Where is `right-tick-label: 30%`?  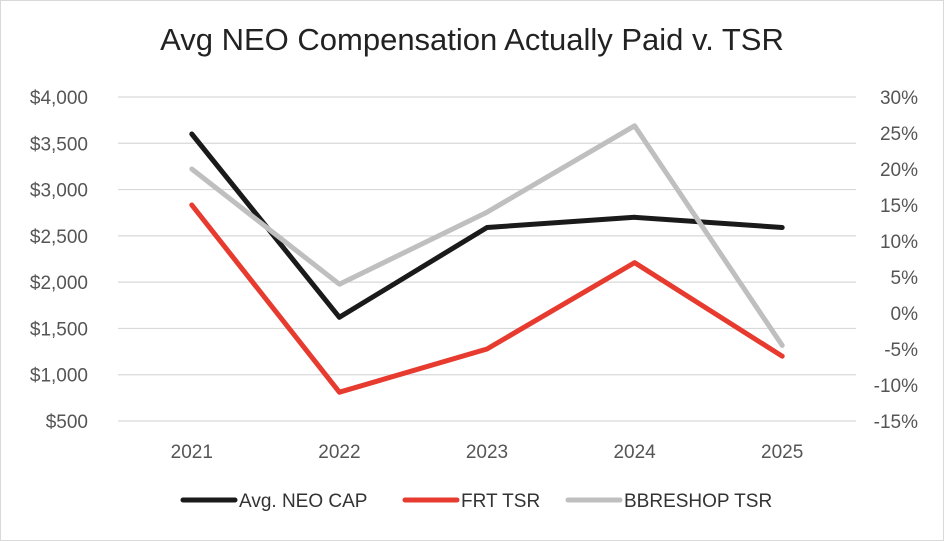
right-tick-label: 30% is located at coordinates (899, 98).